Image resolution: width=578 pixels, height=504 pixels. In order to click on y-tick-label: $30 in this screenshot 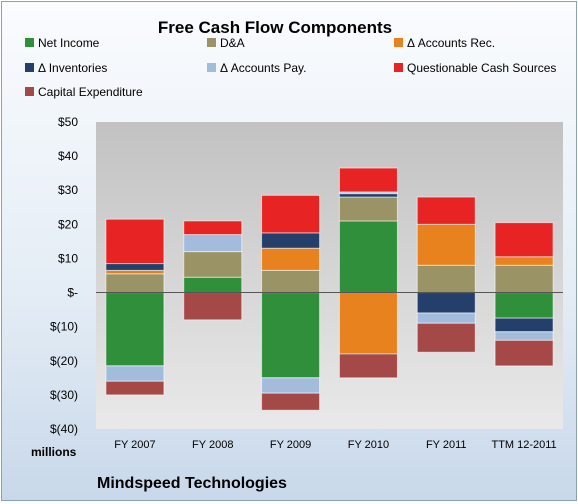, I will do `click(68, 190)`.